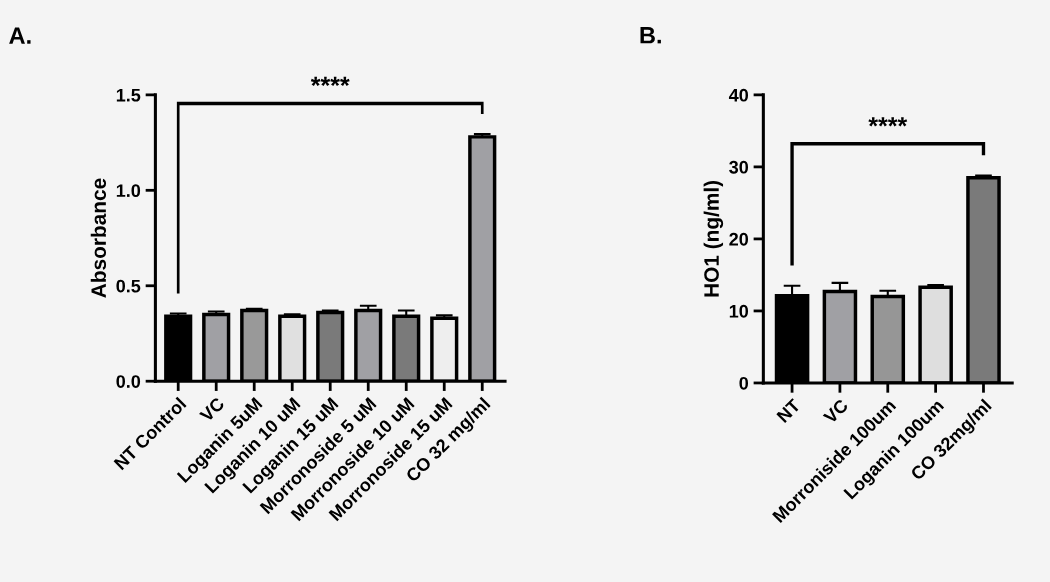  I want to click on y-tick-label: 20, so click(739, 239).